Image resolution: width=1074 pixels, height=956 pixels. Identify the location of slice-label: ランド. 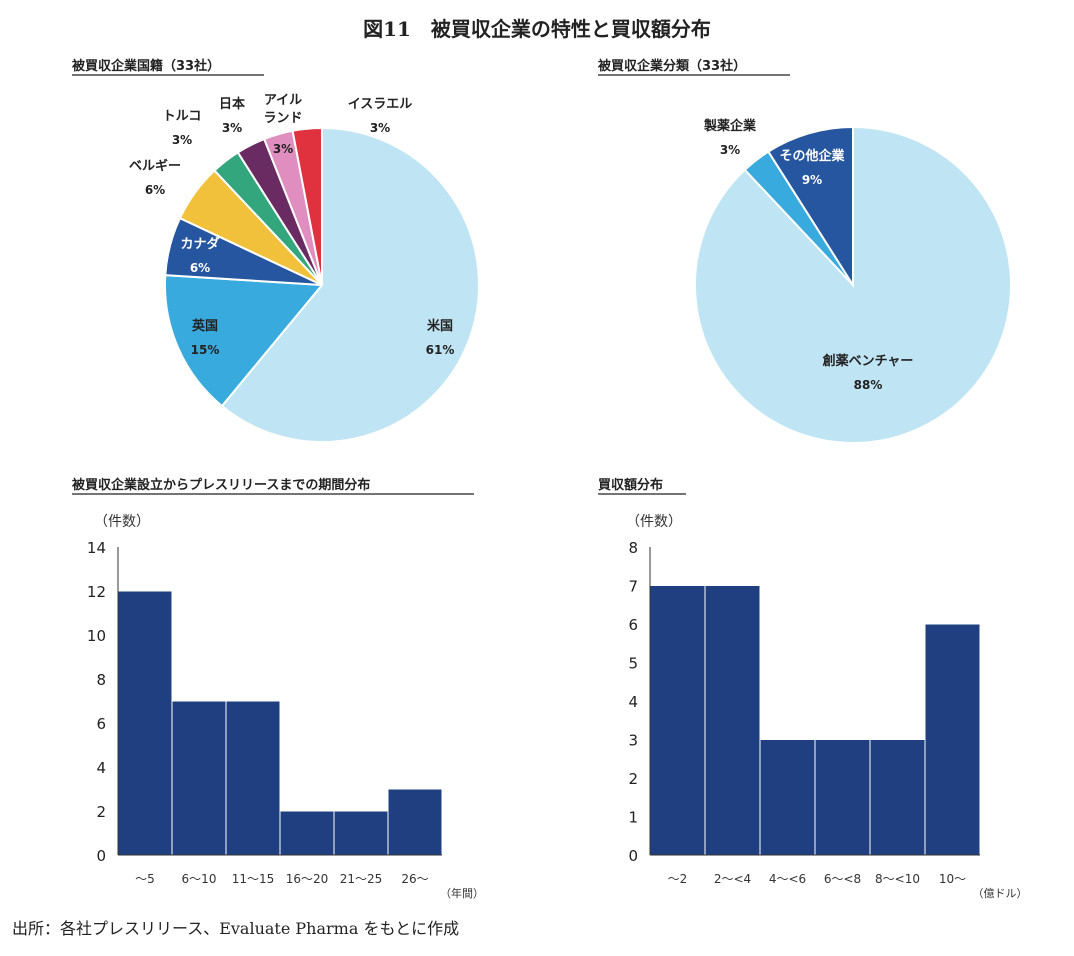
(282, 118).